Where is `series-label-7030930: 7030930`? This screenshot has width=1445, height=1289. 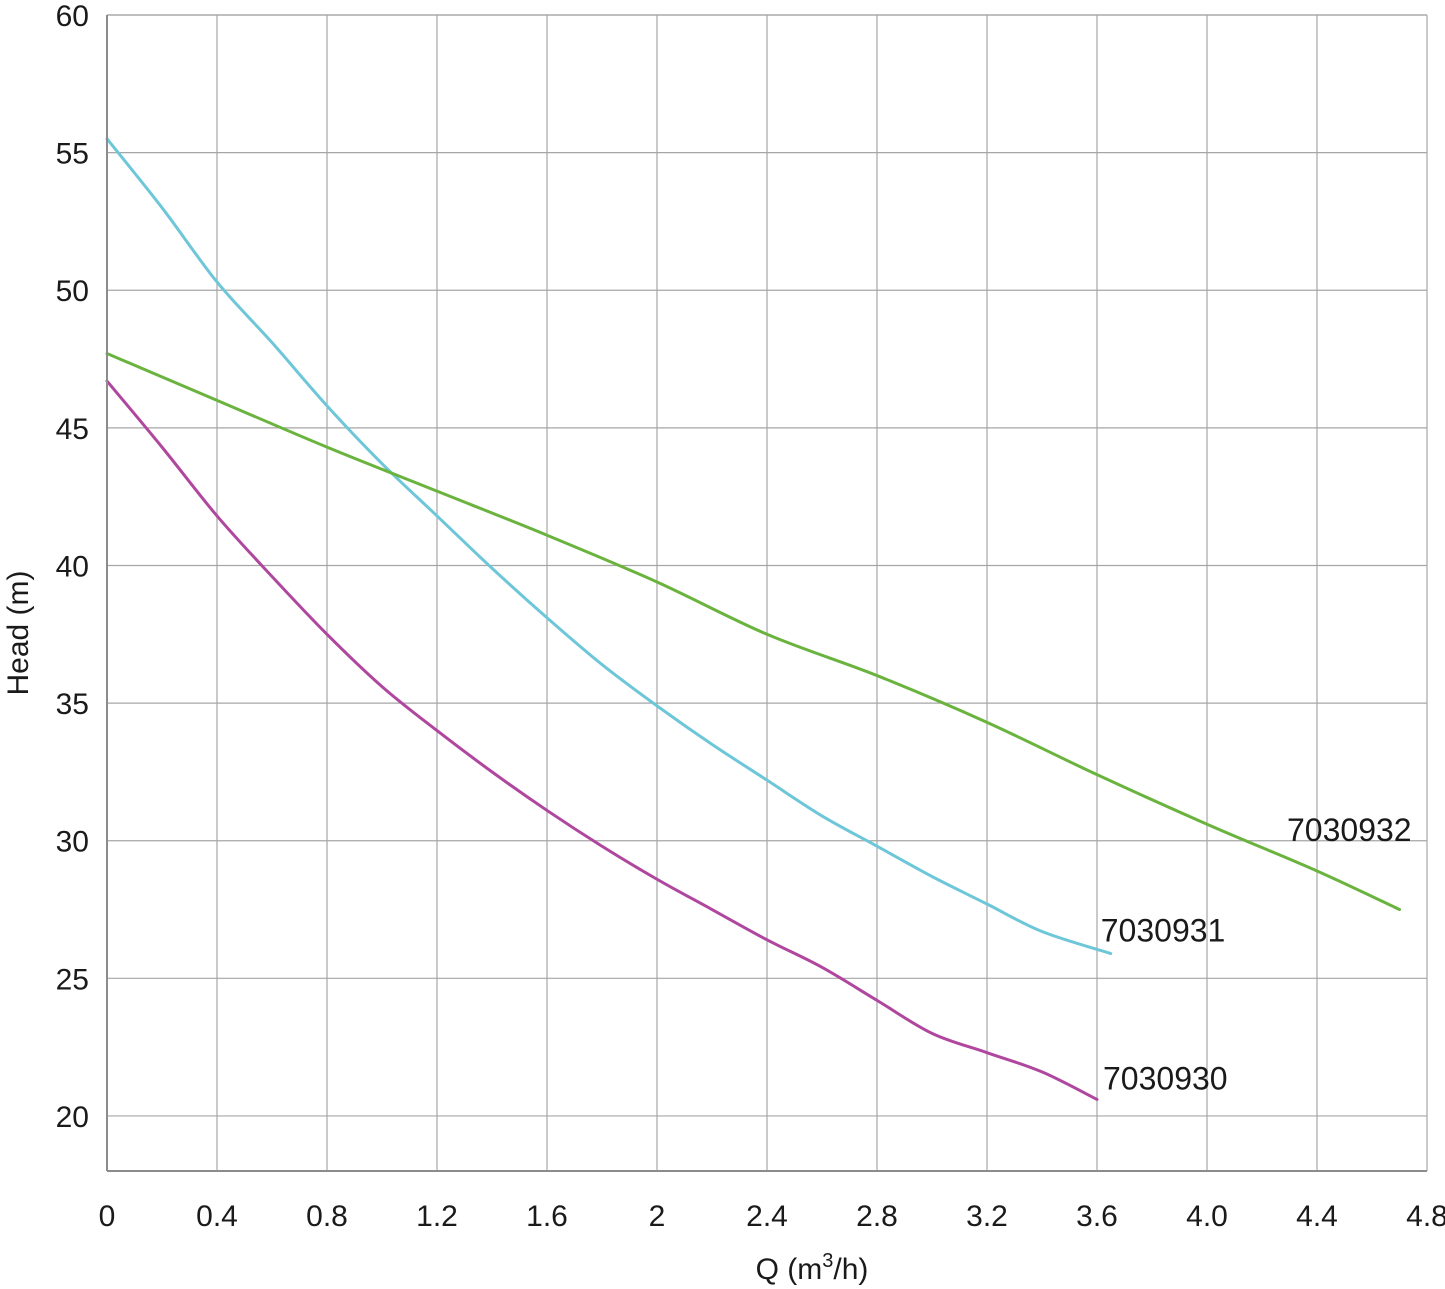 series-label-7030930: 7030930 is located at coordinates (1165, 1078).